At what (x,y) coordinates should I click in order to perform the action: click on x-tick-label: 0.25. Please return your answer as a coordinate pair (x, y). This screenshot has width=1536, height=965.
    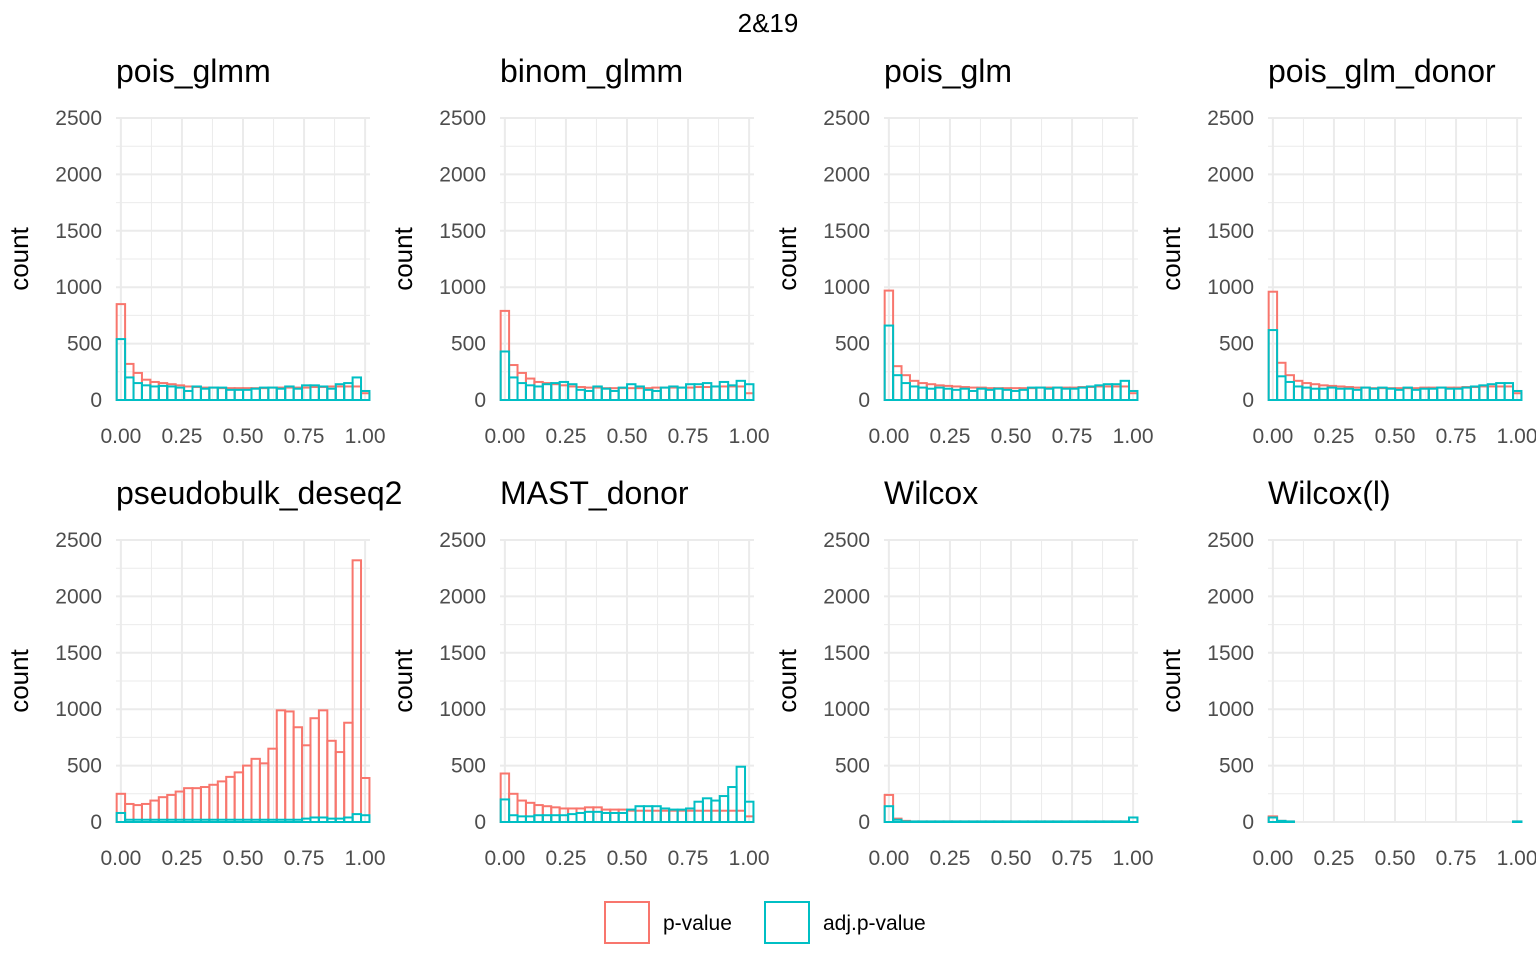
    Looking at the image, I should click on (950, 436).